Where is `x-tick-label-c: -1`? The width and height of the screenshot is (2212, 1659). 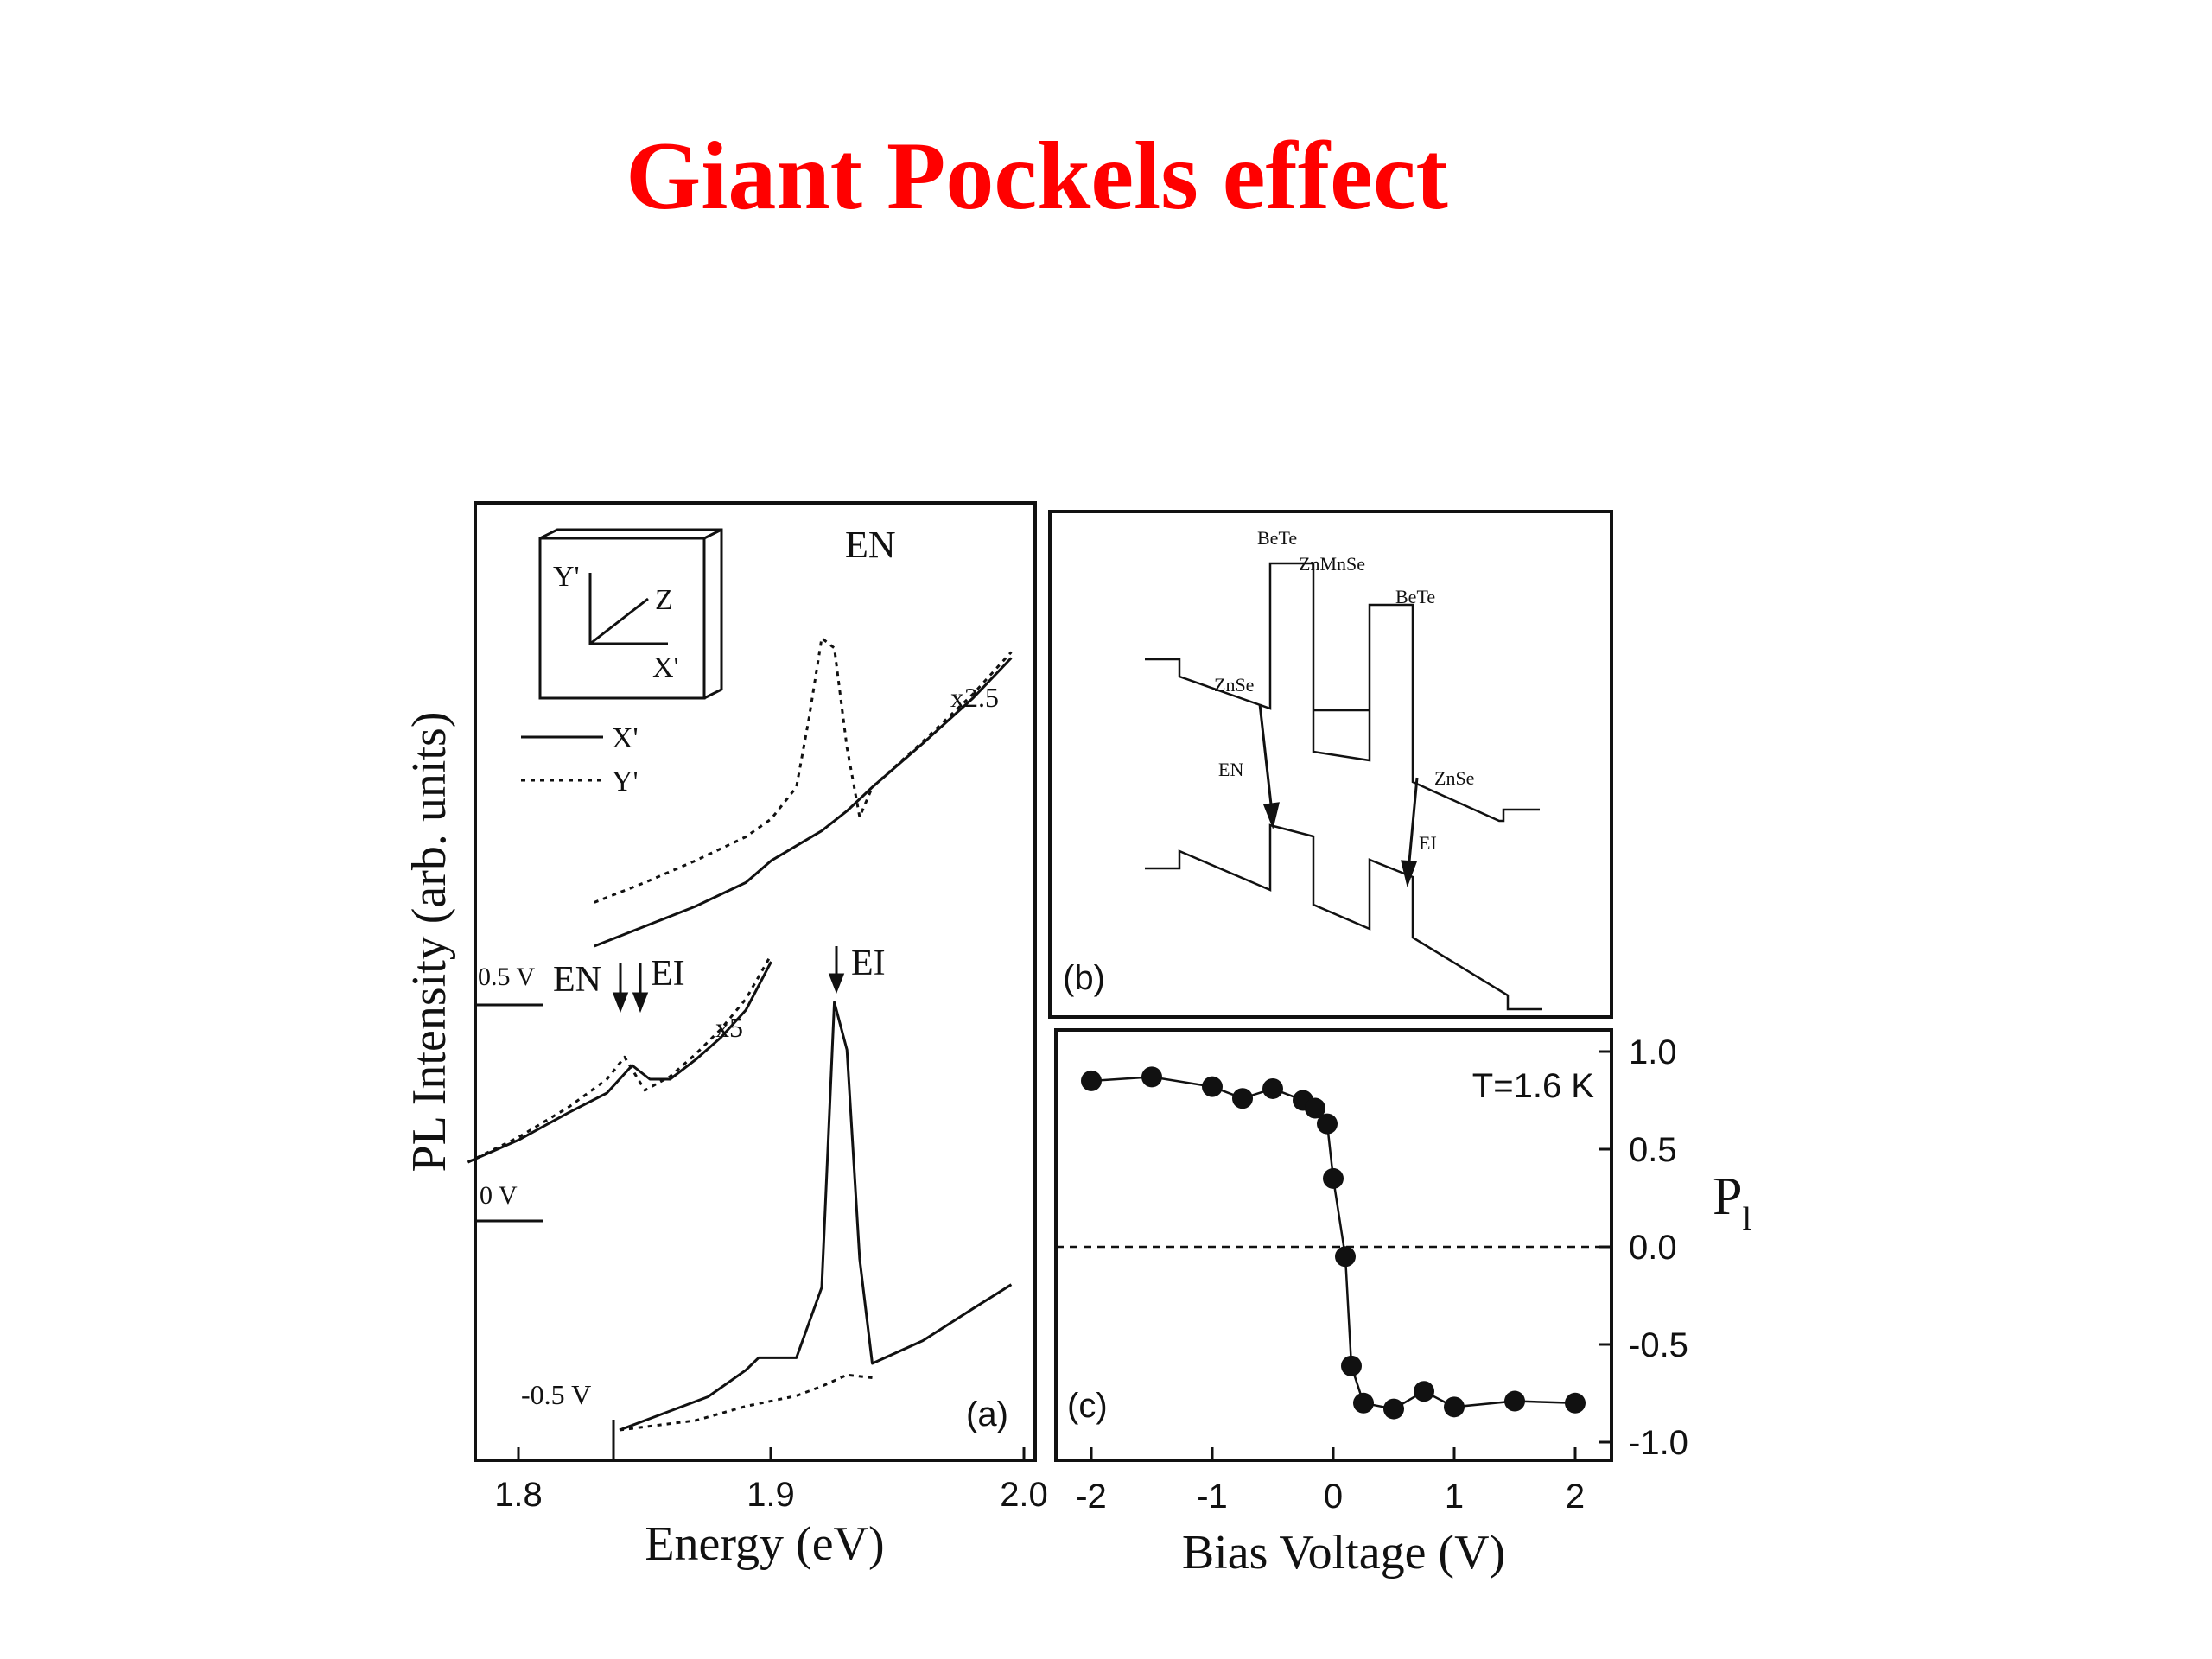 x-tick-label-c: -1 is located at coordinates (1212, 1497).